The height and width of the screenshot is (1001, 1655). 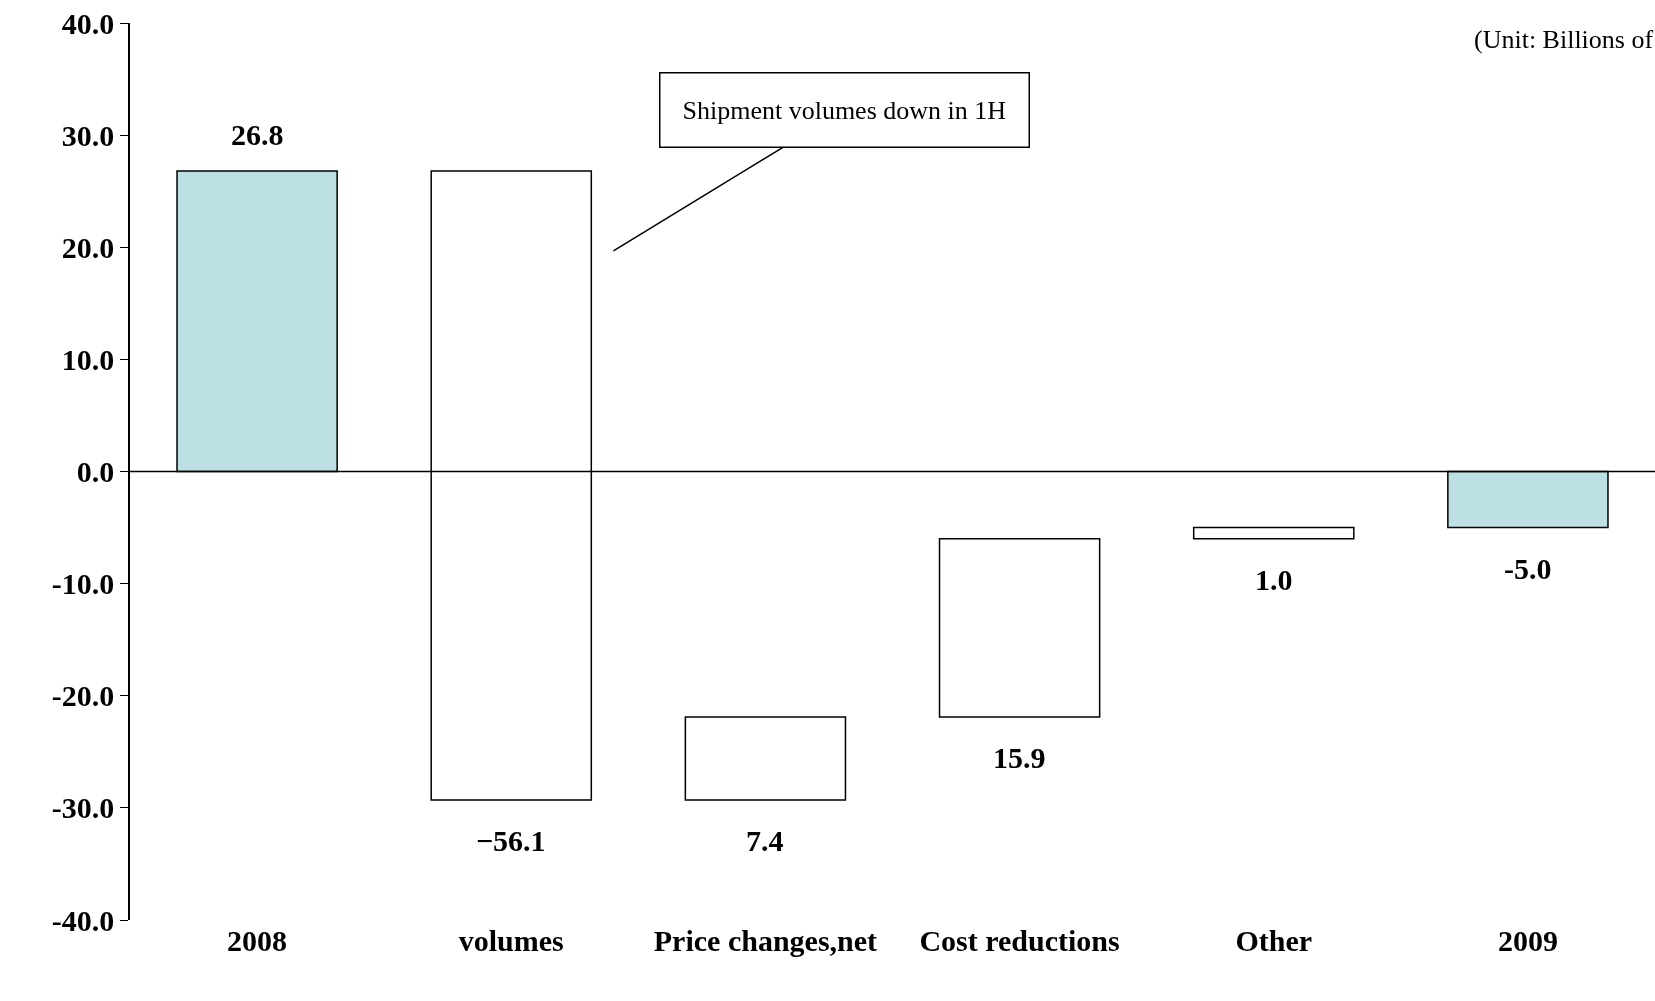 What do you see at coordinates (88, 247) in the screenshot?
I see `y-tick-label: 20.0` at bounding box center [88, 247].